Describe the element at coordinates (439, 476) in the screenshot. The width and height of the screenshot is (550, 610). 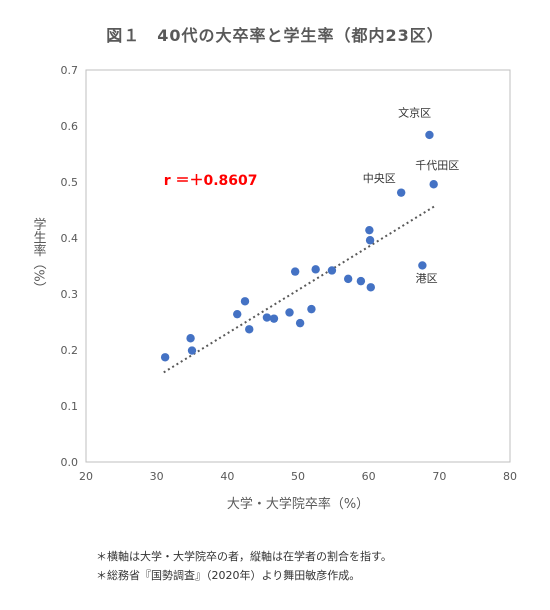
I see `x-tick-label: 70` at that location.